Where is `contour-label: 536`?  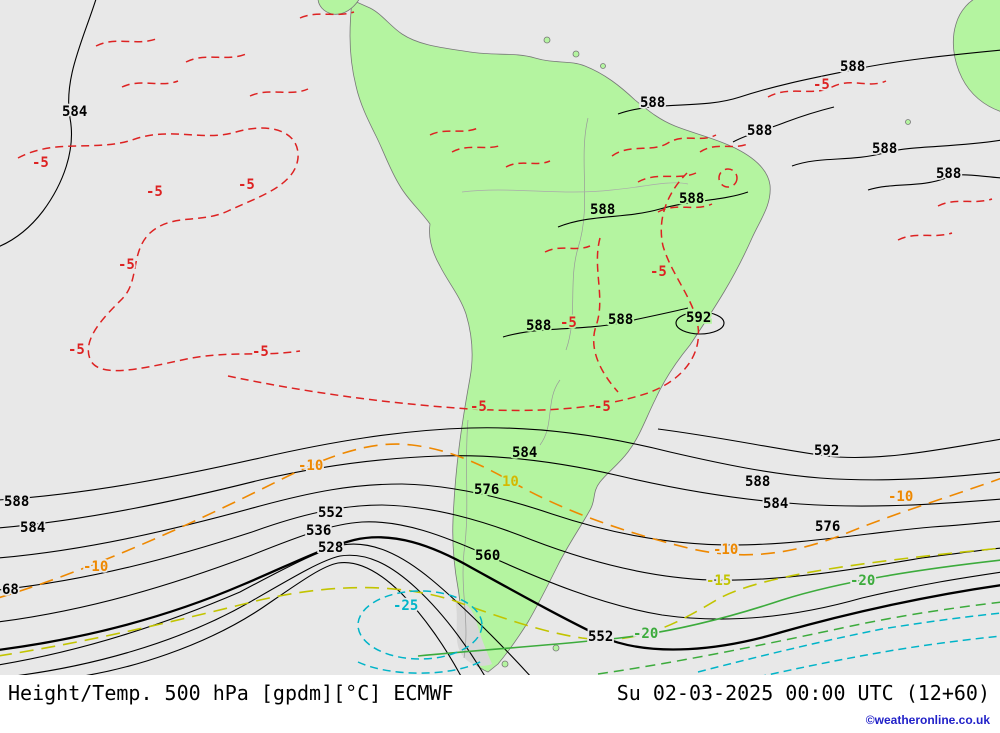 contour-label: 536 is located at coordinates (318, 531).